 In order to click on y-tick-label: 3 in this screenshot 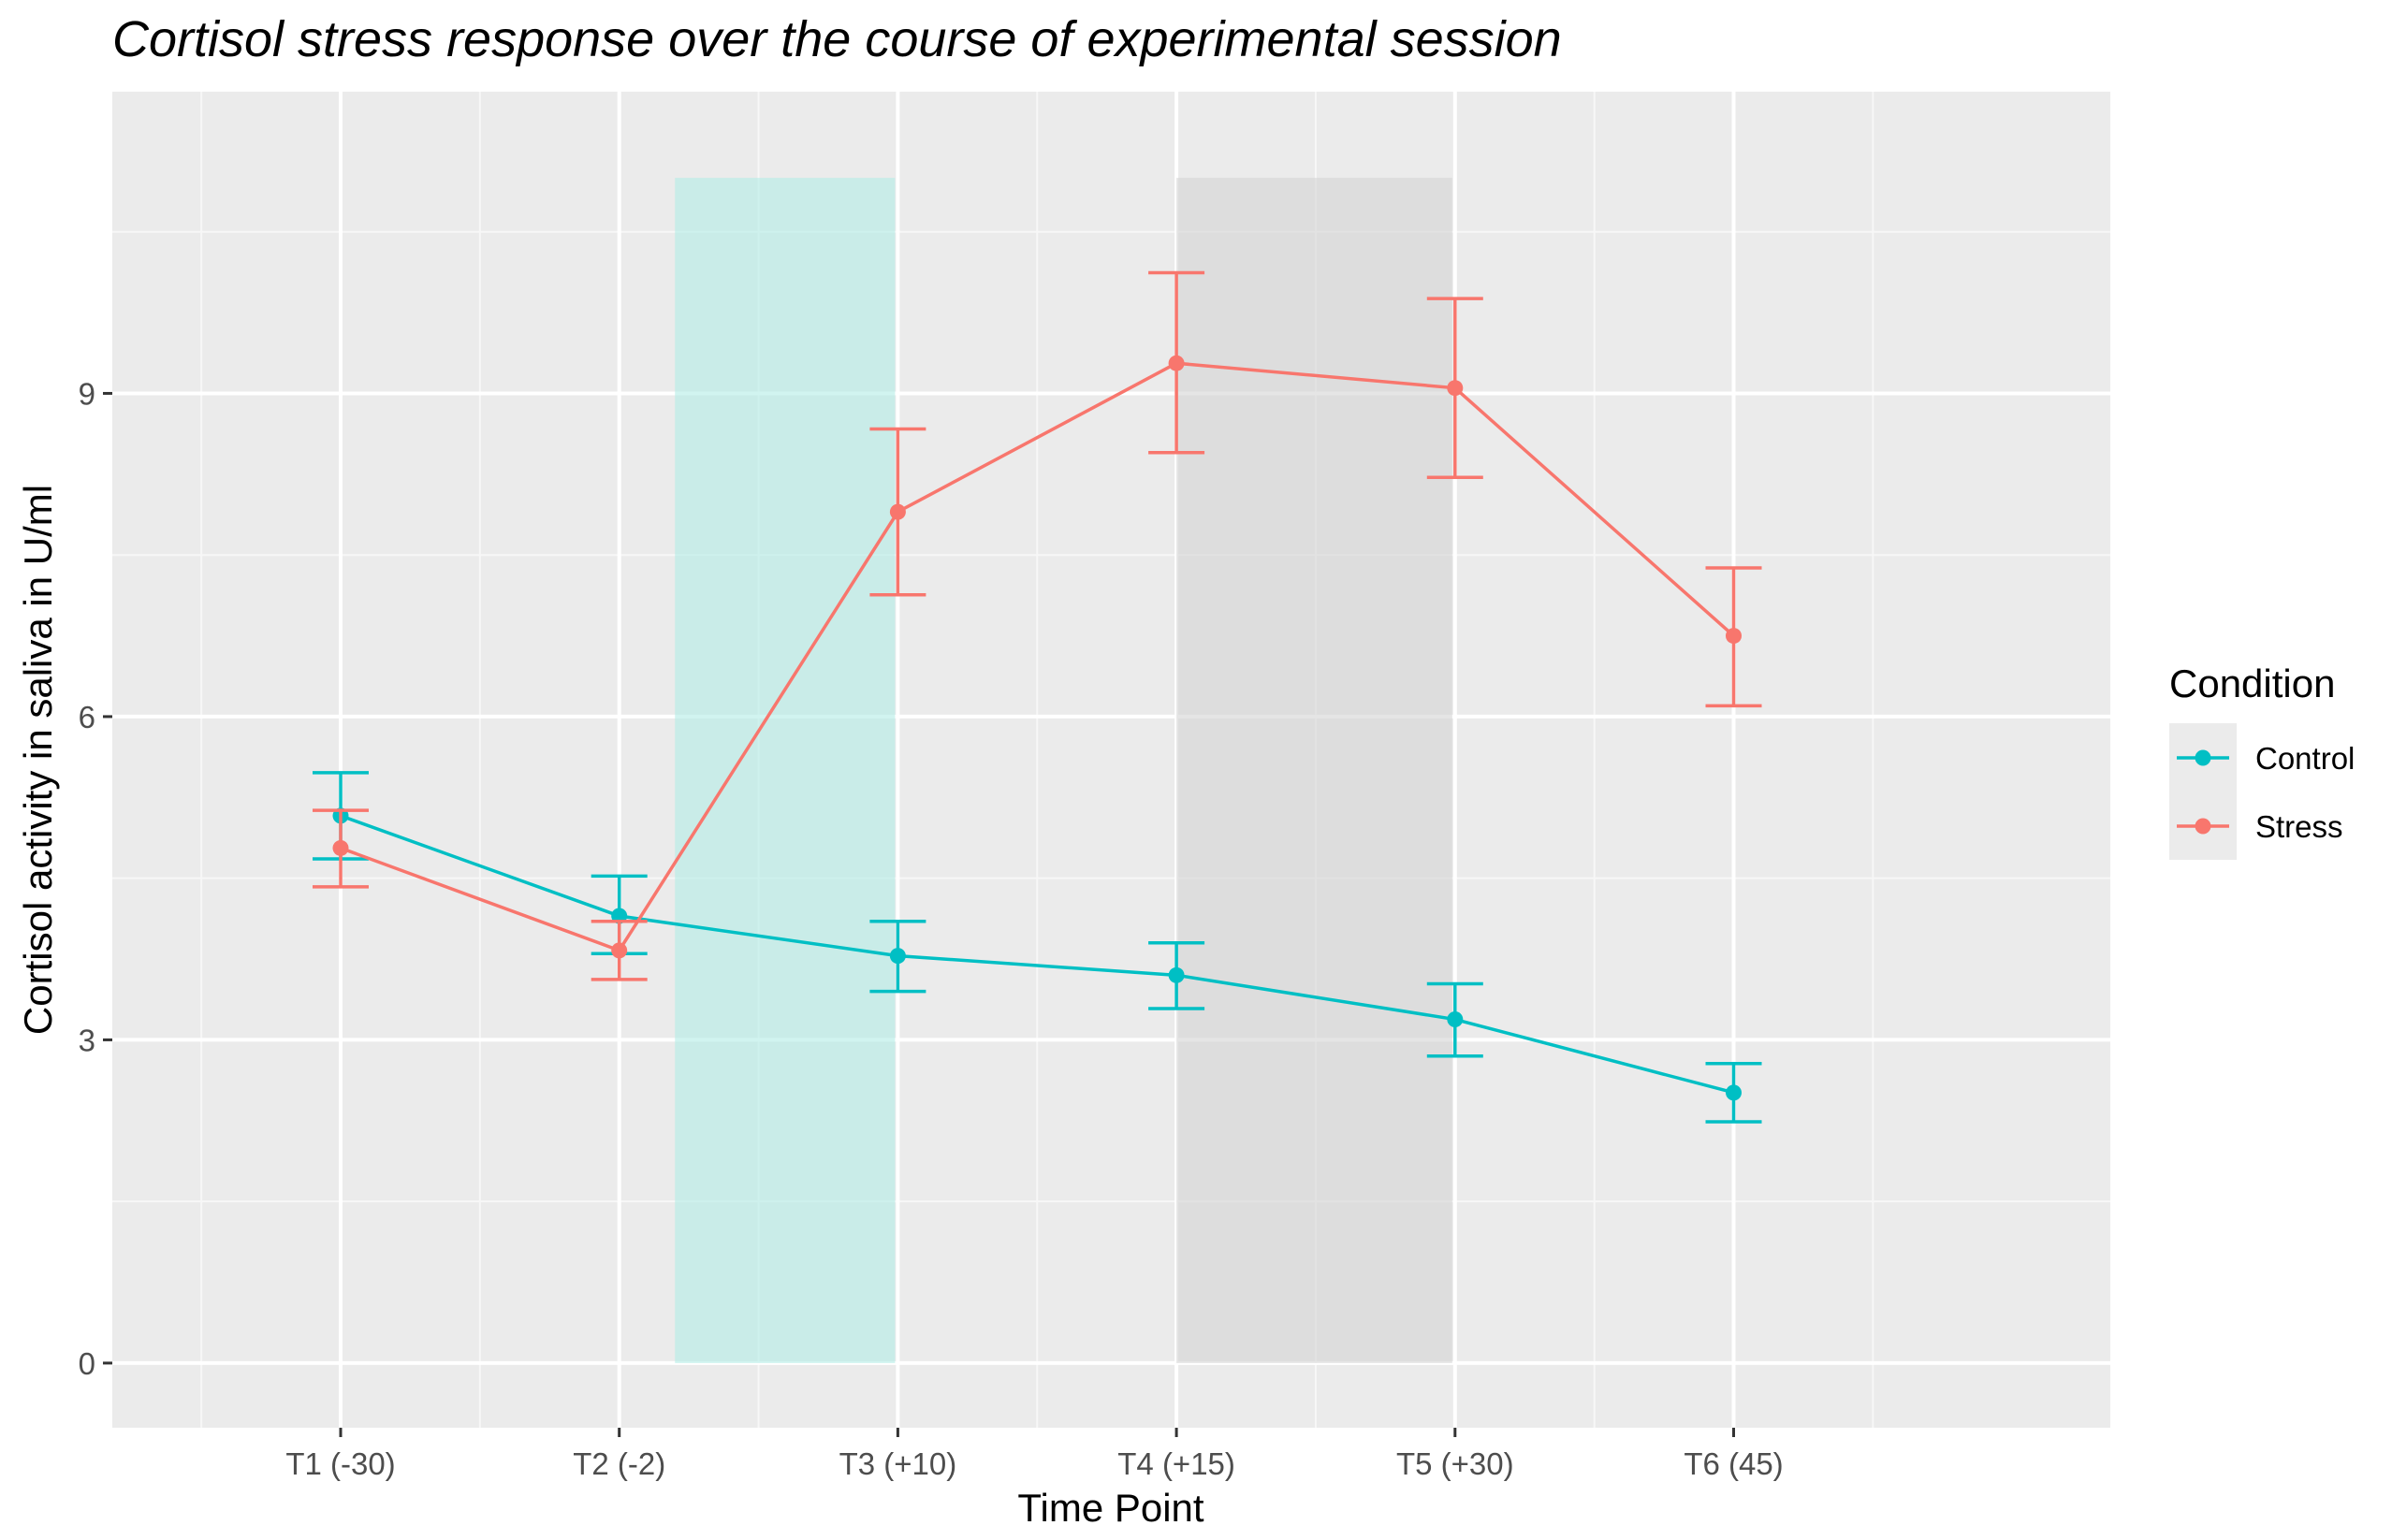, I will do `click(87, 1040)`.